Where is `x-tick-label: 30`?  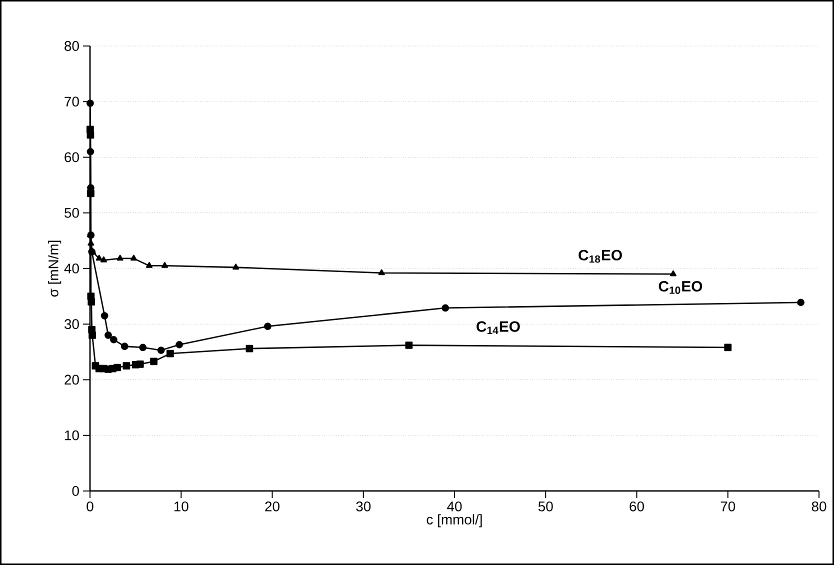
x-tick-label: 30 is located at coordinates (363, 506).